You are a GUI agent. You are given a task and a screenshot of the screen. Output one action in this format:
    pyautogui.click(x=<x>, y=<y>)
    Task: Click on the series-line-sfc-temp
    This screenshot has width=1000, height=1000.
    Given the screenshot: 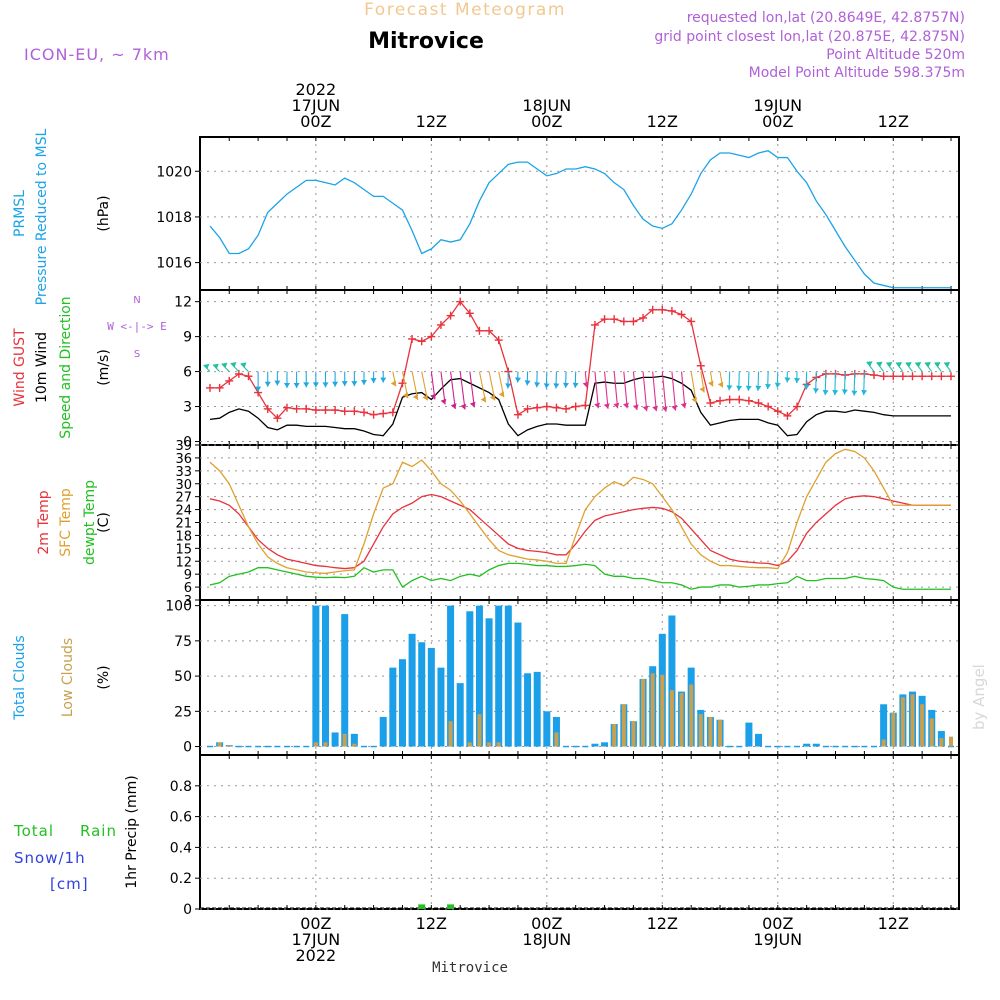 What is the action you would take?
    pyautogui.click(x=580, y=511)
    